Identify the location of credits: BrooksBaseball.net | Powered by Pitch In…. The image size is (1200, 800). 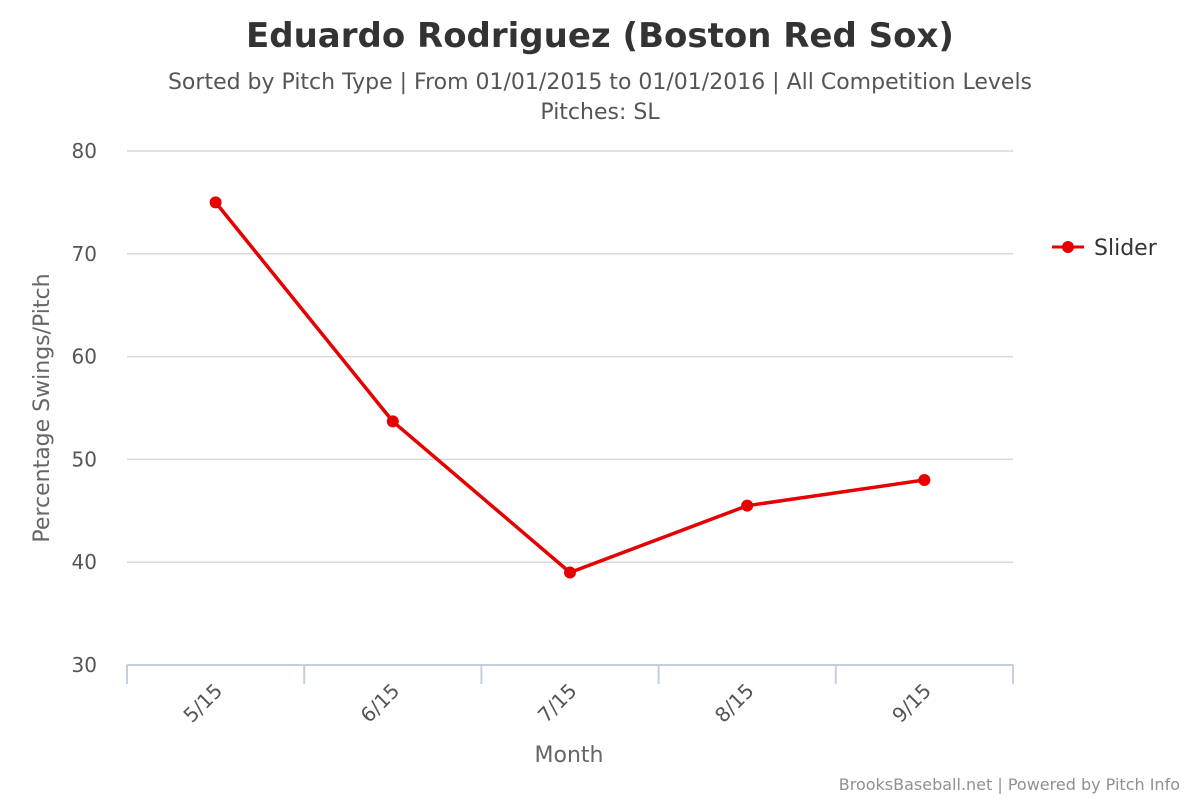
(1009, 784).